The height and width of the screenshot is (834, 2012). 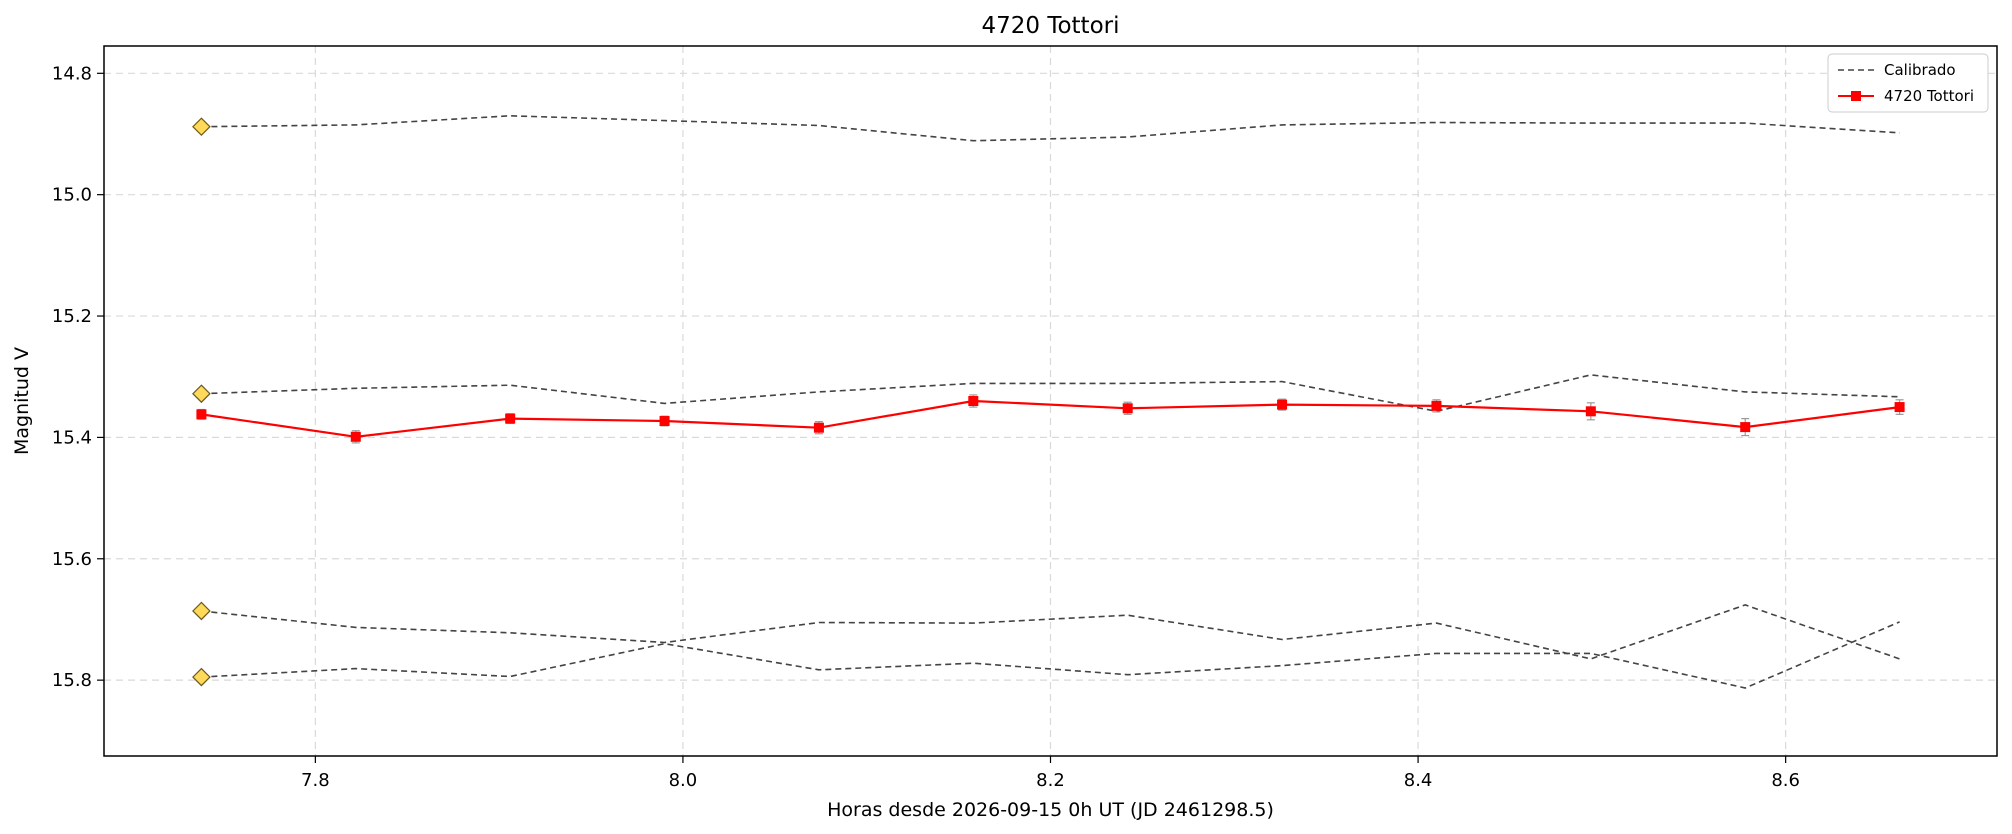 I want to click on chart-title: 4720 Tottori, so click(x=1050, y=26).